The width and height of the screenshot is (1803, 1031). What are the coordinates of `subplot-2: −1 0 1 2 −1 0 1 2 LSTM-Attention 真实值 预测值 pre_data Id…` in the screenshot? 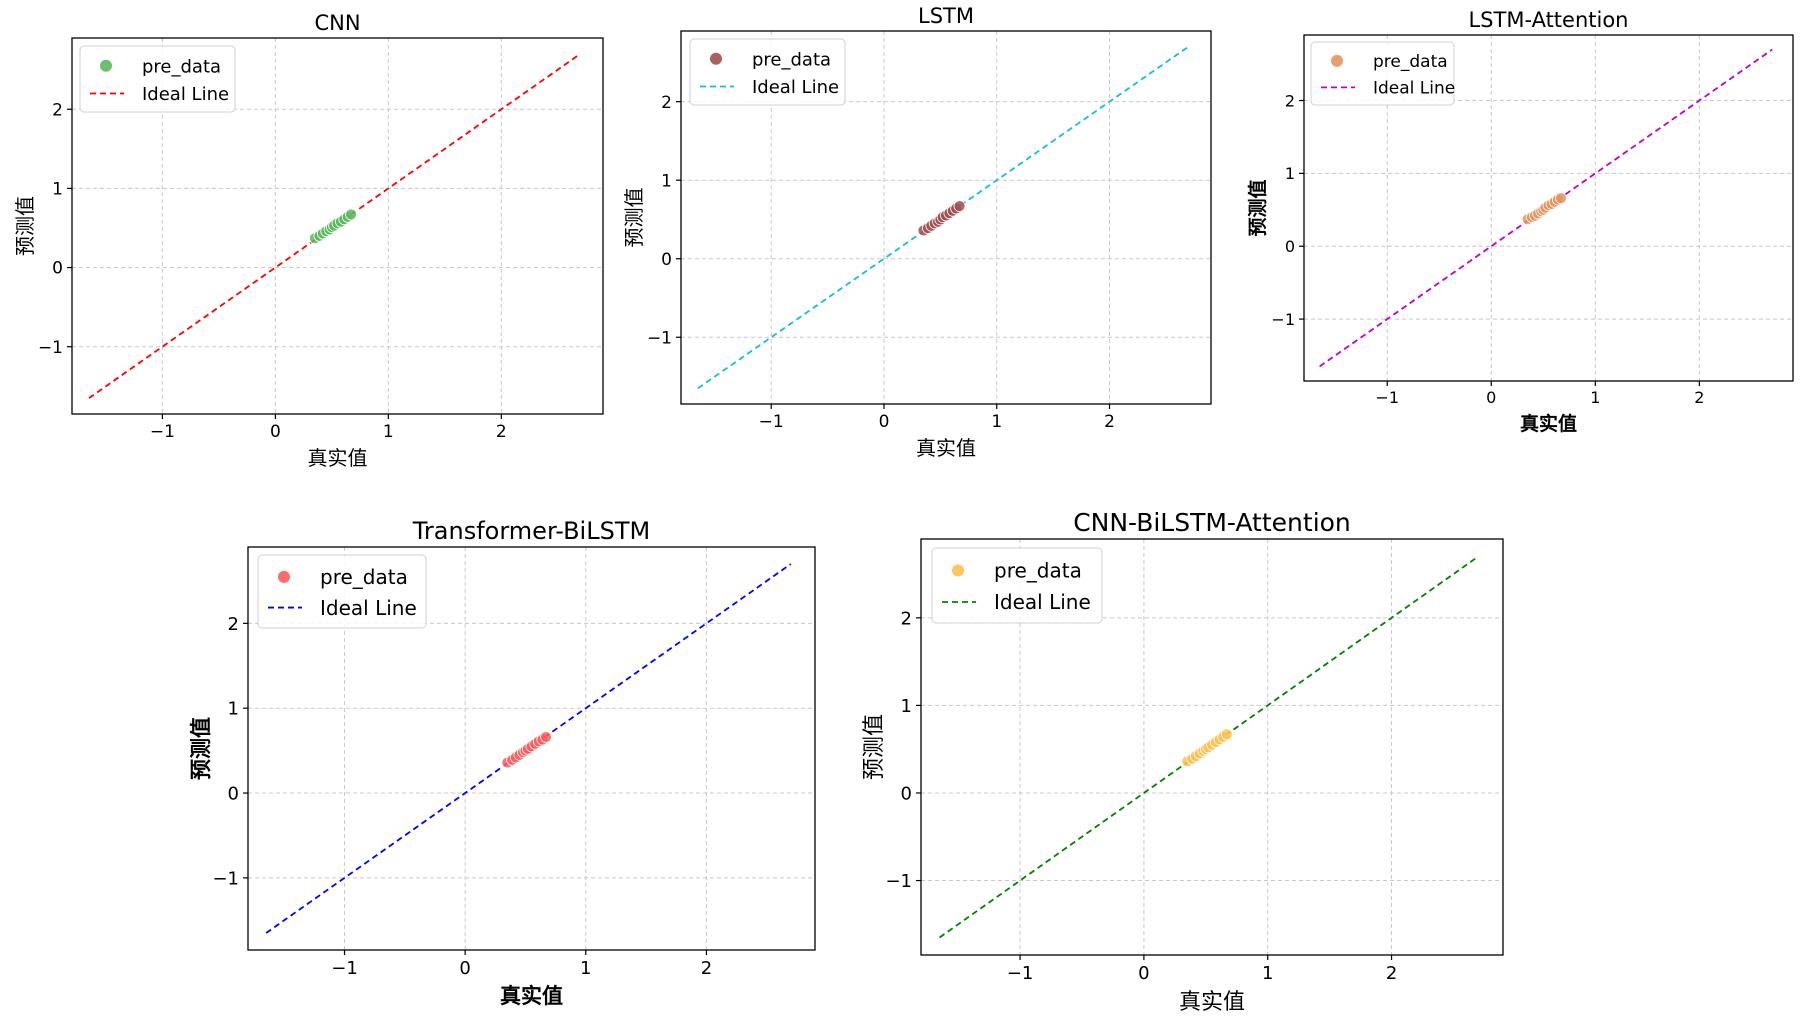 It's located at (1520, 221).